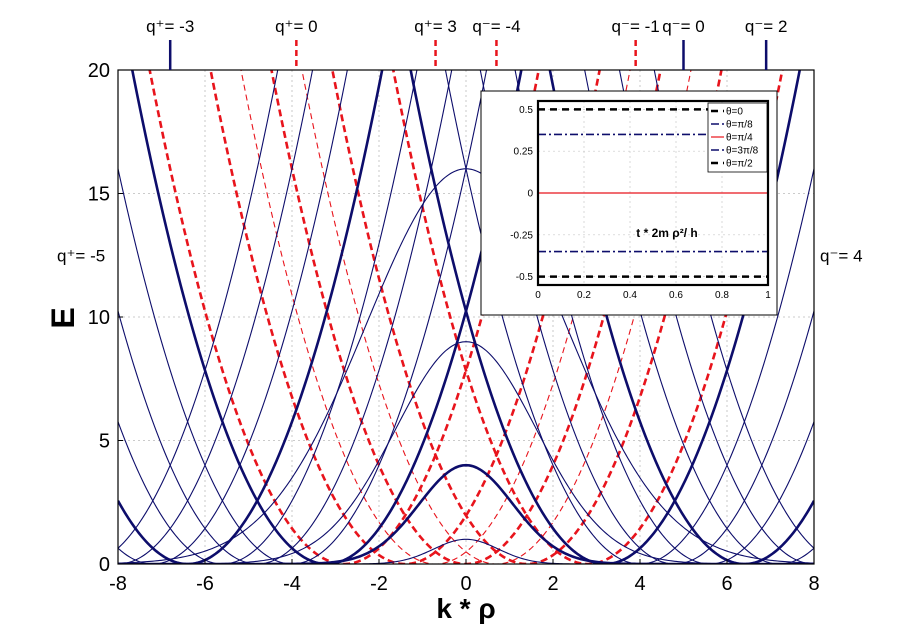 Image resolution: width=900 pixels, height=634 pixels. Describe the element at coordinates (104, 565) in the screenshot. I see `y-tick-label: 0` at that location.